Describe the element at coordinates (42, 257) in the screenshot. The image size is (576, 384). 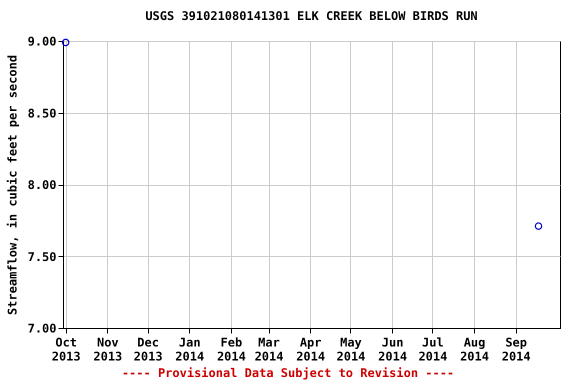
I see `y-tick-label: 7.50` at that location.